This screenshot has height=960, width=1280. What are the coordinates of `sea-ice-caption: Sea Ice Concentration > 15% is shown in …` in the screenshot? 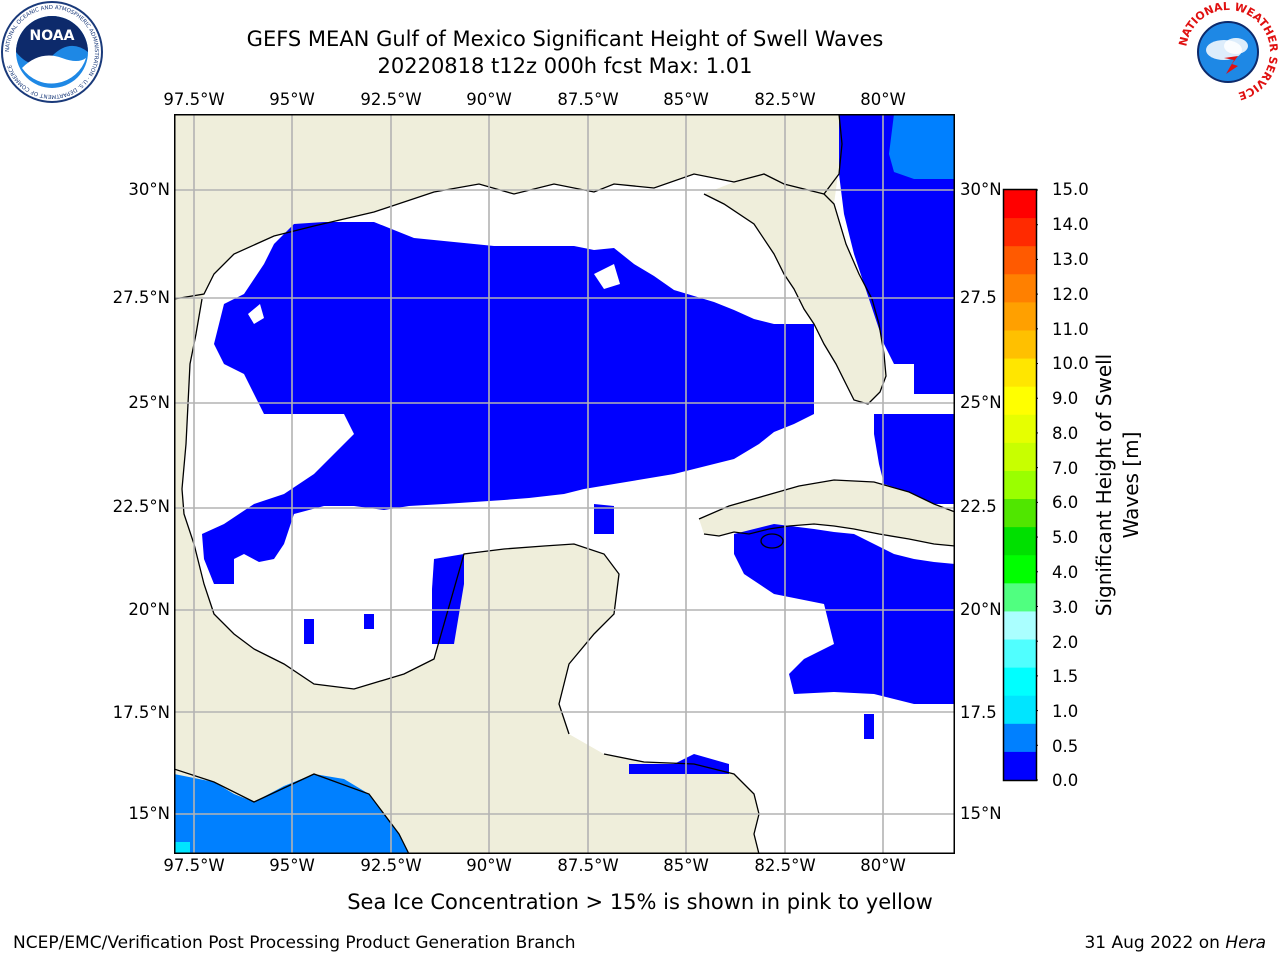 It's located at (640, 902).